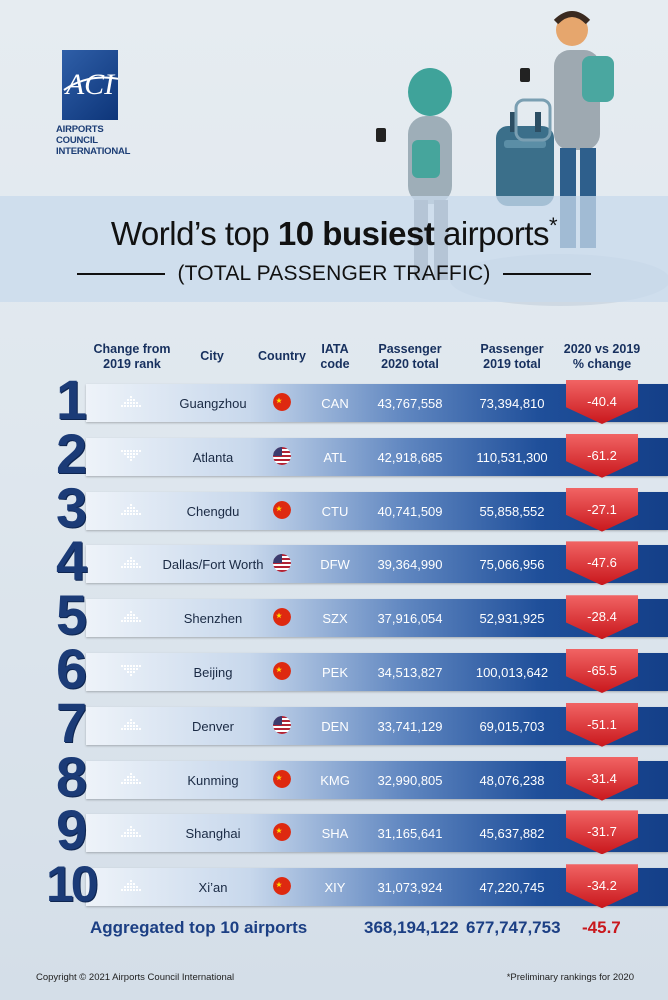 This screenshot has width=668, height=1000. Describe the element at coordinates (335, 726) in the screenshot. I see `iata-code: DEN` at that location.